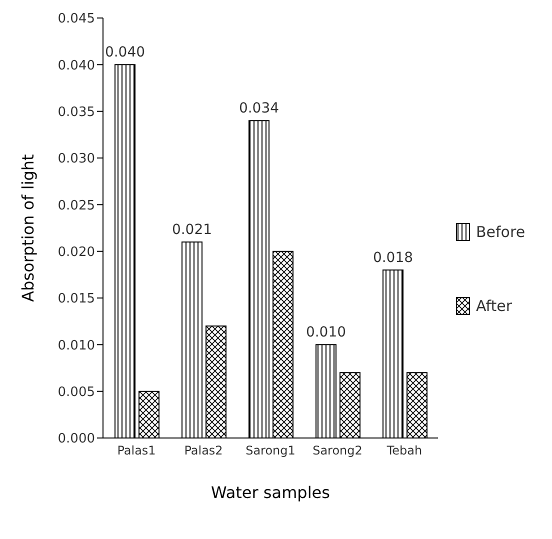 This screenshot has width=552, height=539. Describe the element at coordinates (76, 392) in the screenshot. I see `y-tick-label: 0.005` at that location.